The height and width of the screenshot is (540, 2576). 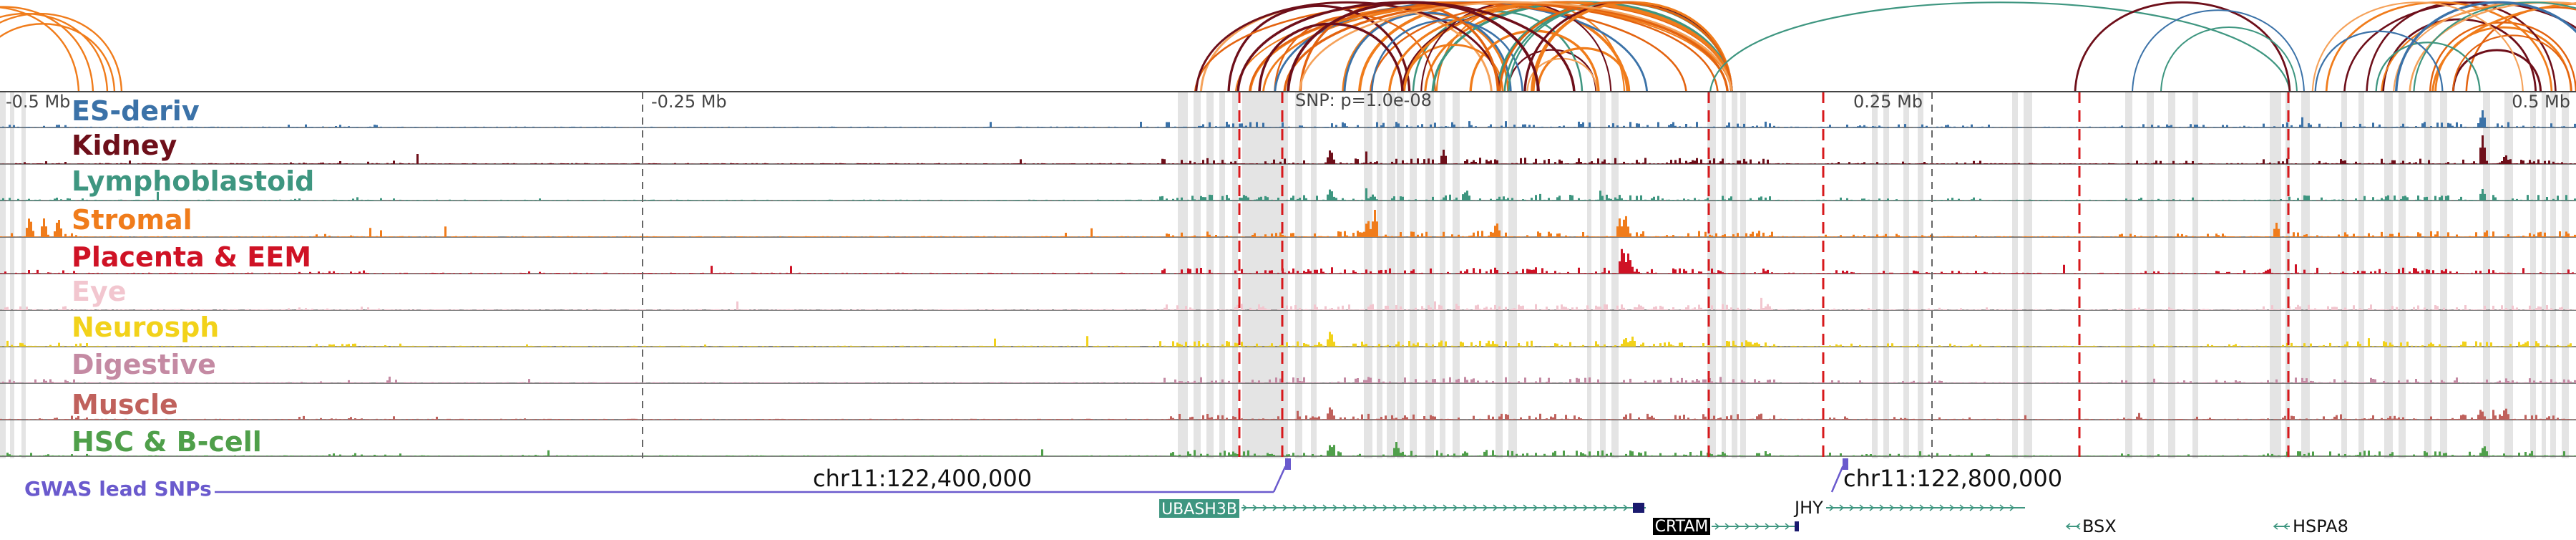 I want to click on gene-jhy-label: JHY, so click(x=1808, y=508).